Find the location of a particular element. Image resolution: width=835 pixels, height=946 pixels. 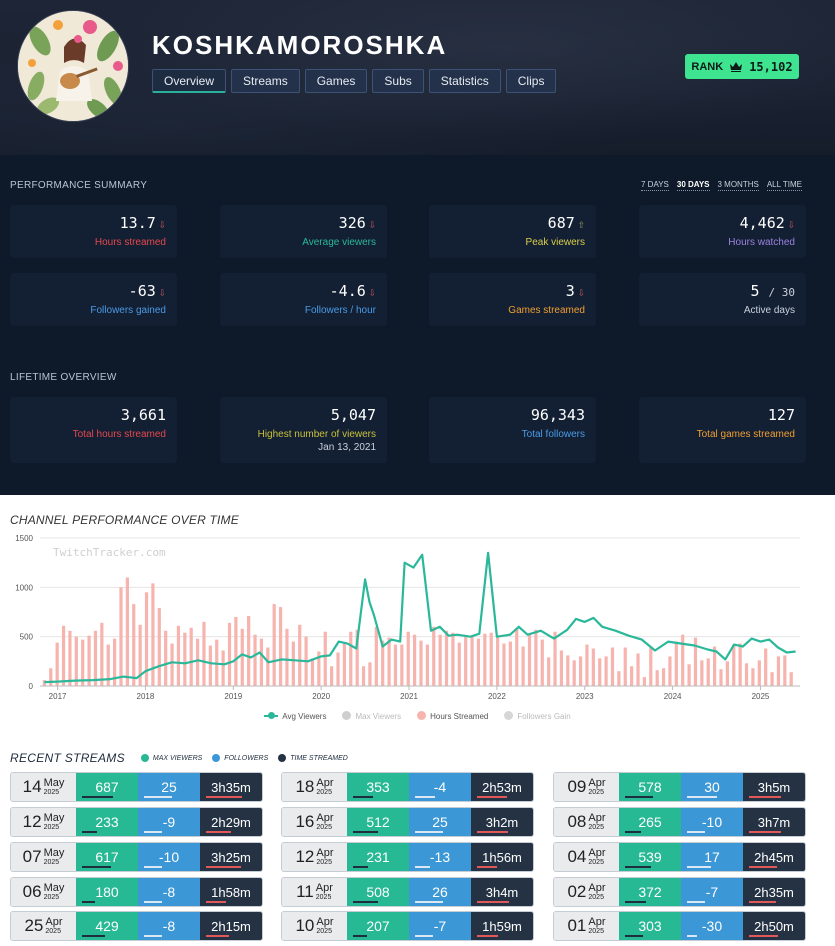

stream-row: 25 Apr 2025 429 -8 2h15m is located at coordinates (136, 926).